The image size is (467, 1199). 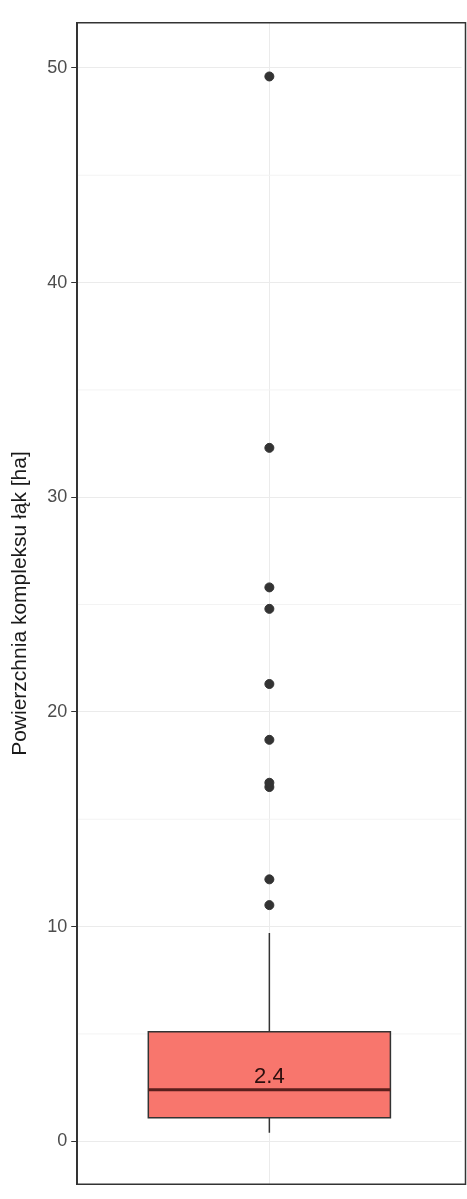 What do you see at coordinates (57, 66) in the screenshot?
I see `y-tick-label: 50` at bounding box center [57, 66].